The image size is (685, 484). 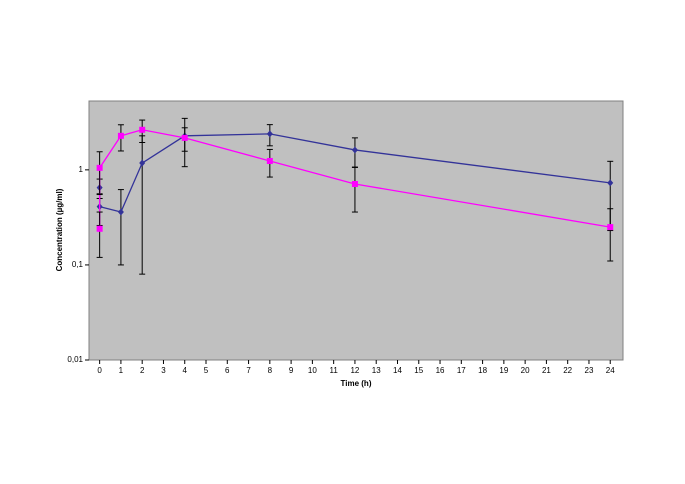 What do you see at coordinates (461, 370) in the screenshot?
I see `x-tick-label: 17` at bounding box center [461, 370].